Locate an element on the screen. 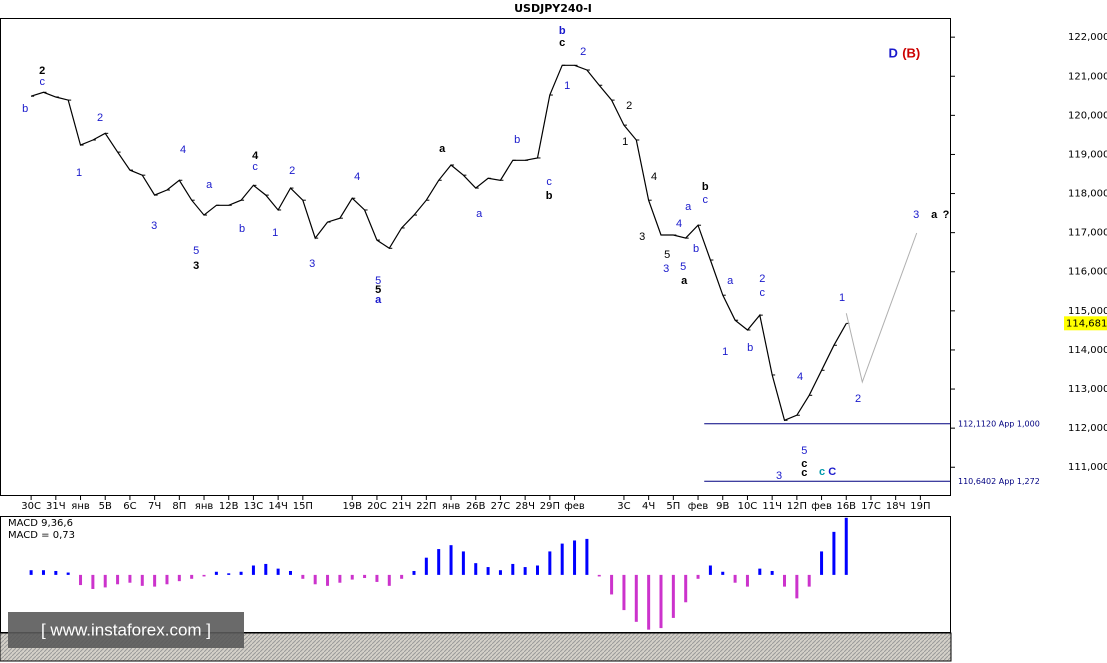 The width and height of the screenshot is (1107, 663). x-tick-label: 28Ч is located at coordinates (525, 506).